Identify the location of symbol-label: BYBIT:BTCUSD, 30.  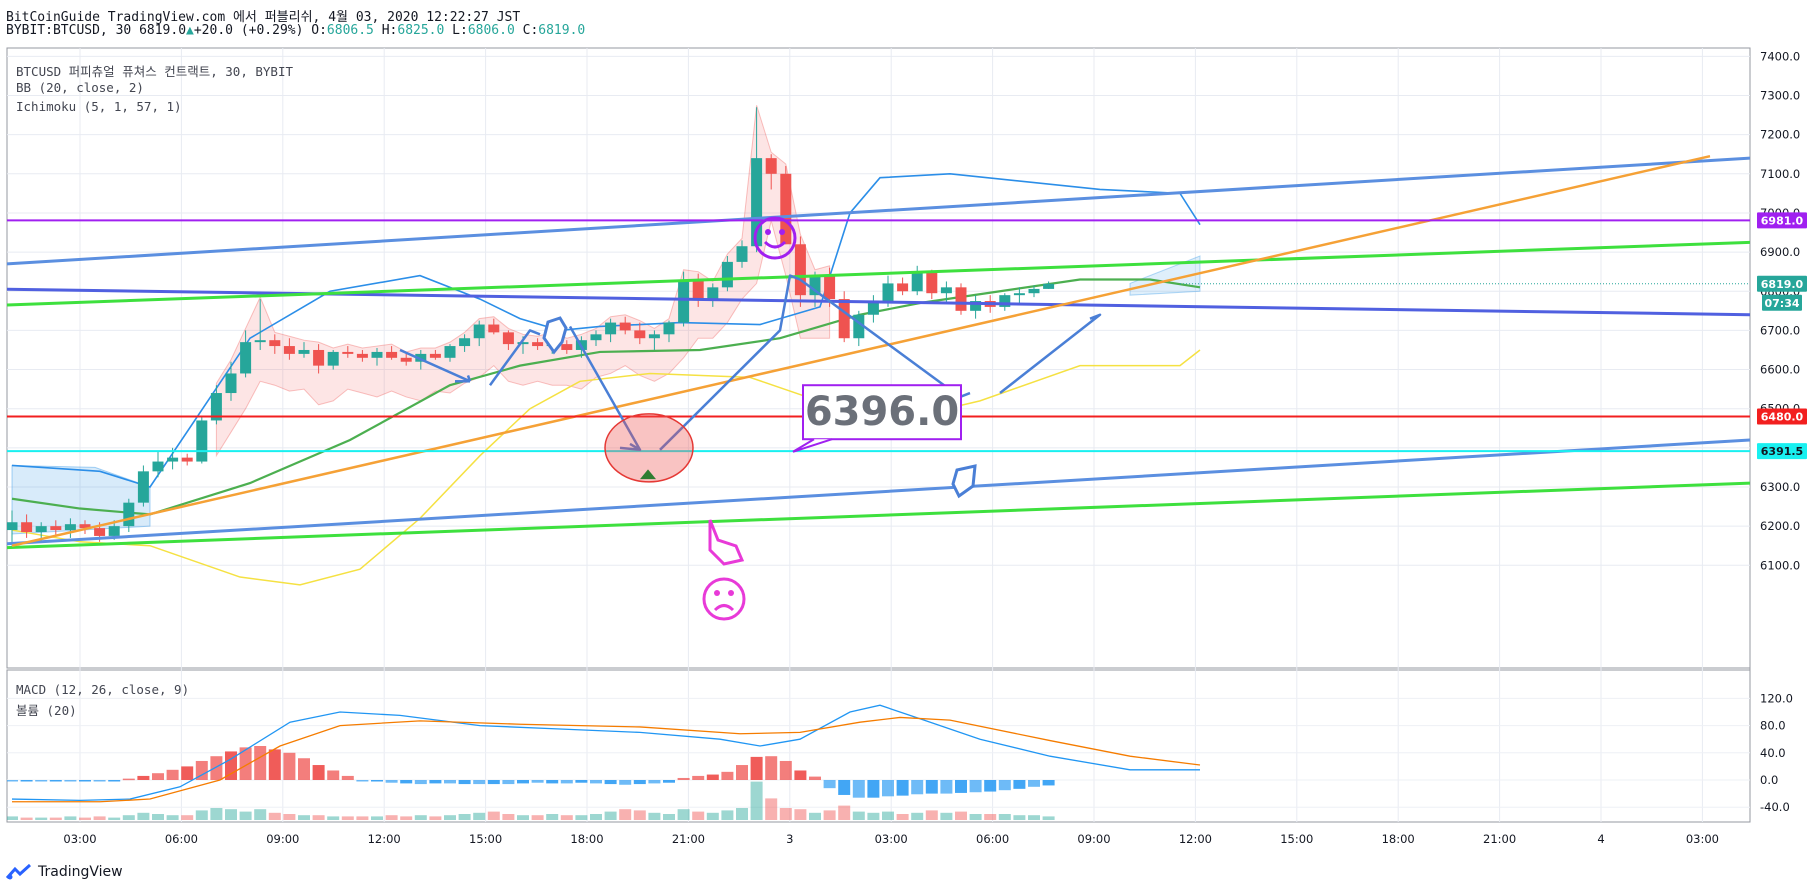
(69, 30).